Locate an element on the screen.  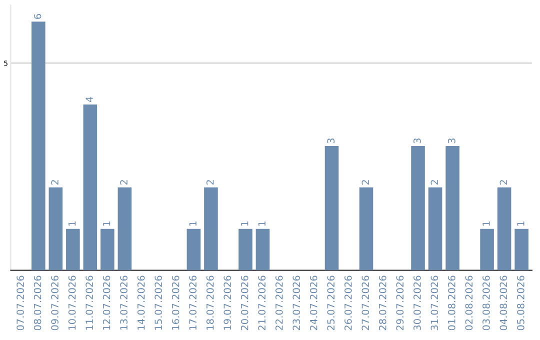
x-tick-label: 24.07.2026 is located at coordinates (314, 303).